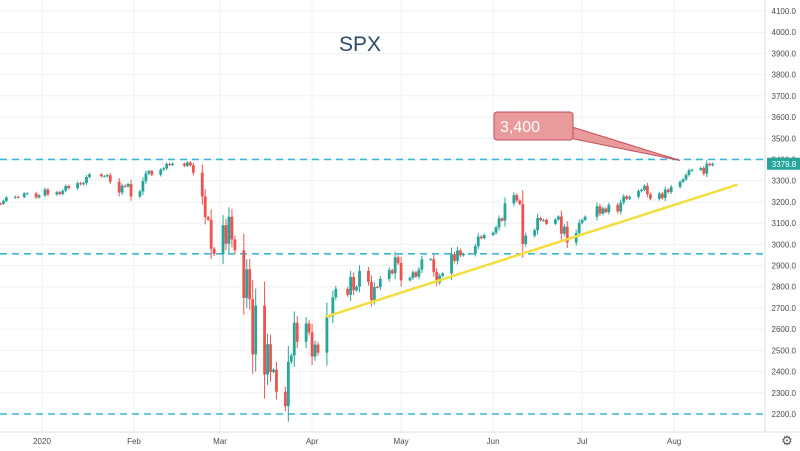 Image resolution: width=800 pixels, height=451 pixels. Describe the element at coordinates (784, 11) in the screenshot. I see `y-tick-label: 4100.0` at that location.